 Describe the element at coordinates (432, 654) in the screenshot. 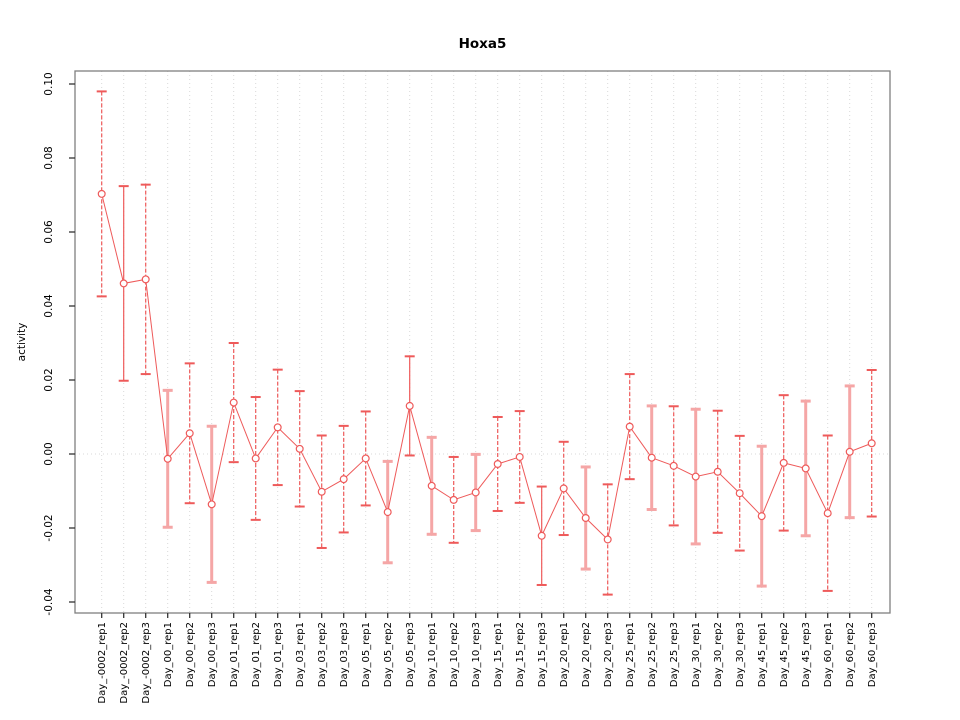

I see `x-tick-label: Day_10_rep1` at that location.